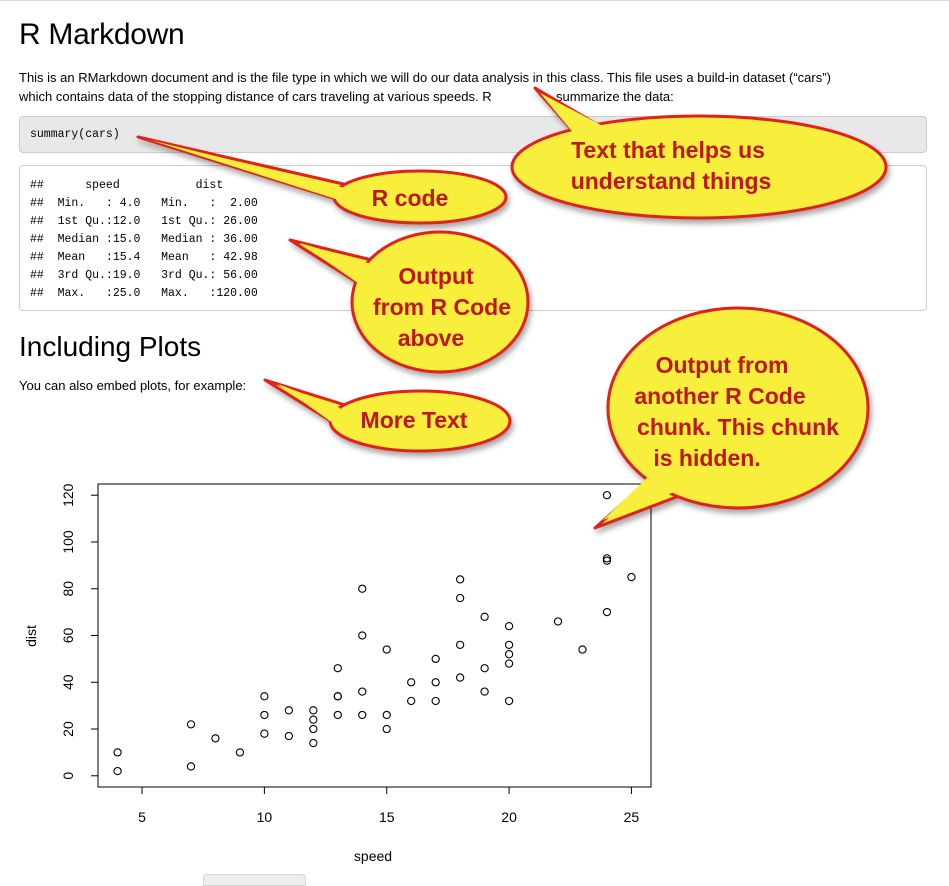  Describe the element at coordinates (254, 880) in the screenshot. I see `bottom-tab-button` at that location.